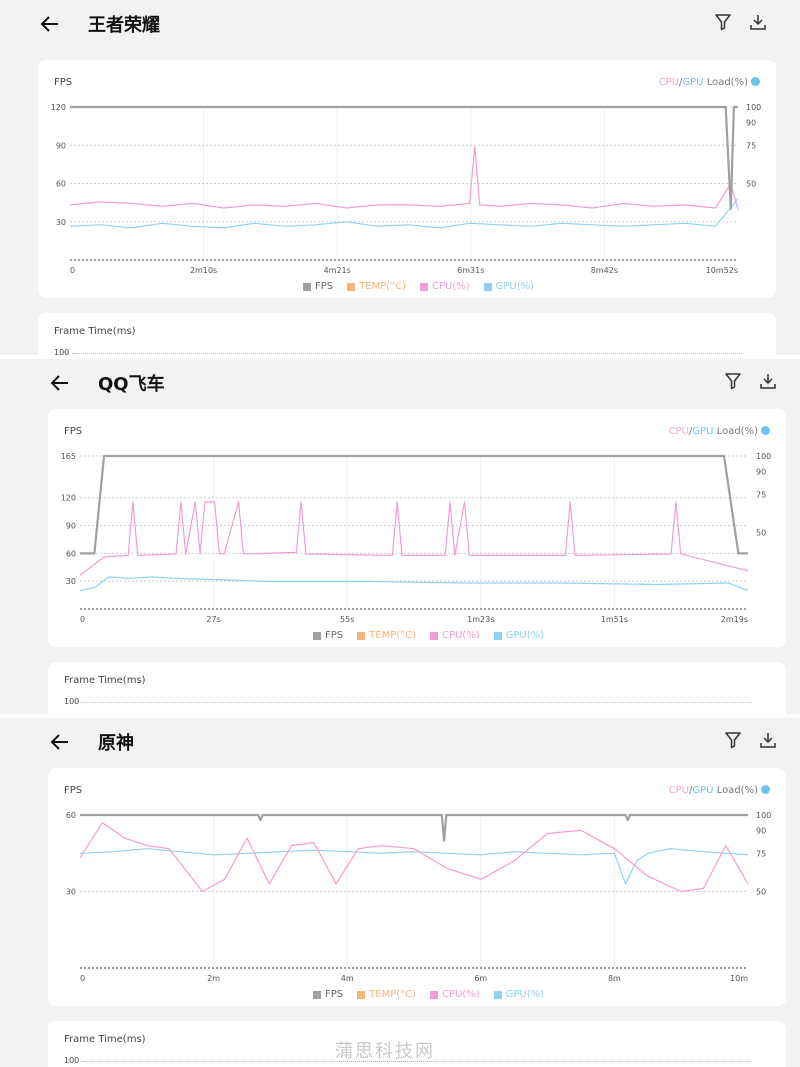  Describe the element at coordinates (213, 978) in the screenshot. I see `x-tick-label: 2m` at that location.